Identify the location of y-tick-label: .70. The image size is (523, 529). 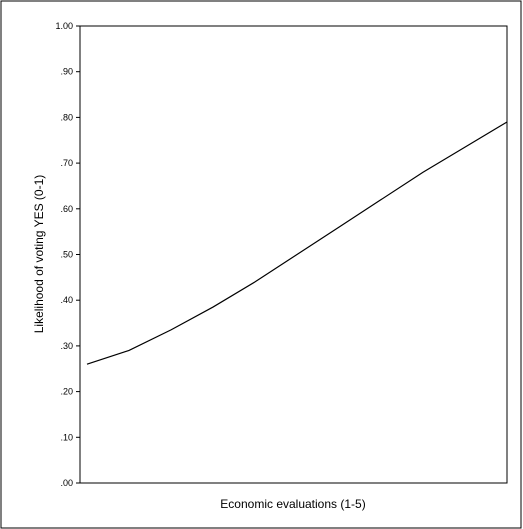
(66, 163).